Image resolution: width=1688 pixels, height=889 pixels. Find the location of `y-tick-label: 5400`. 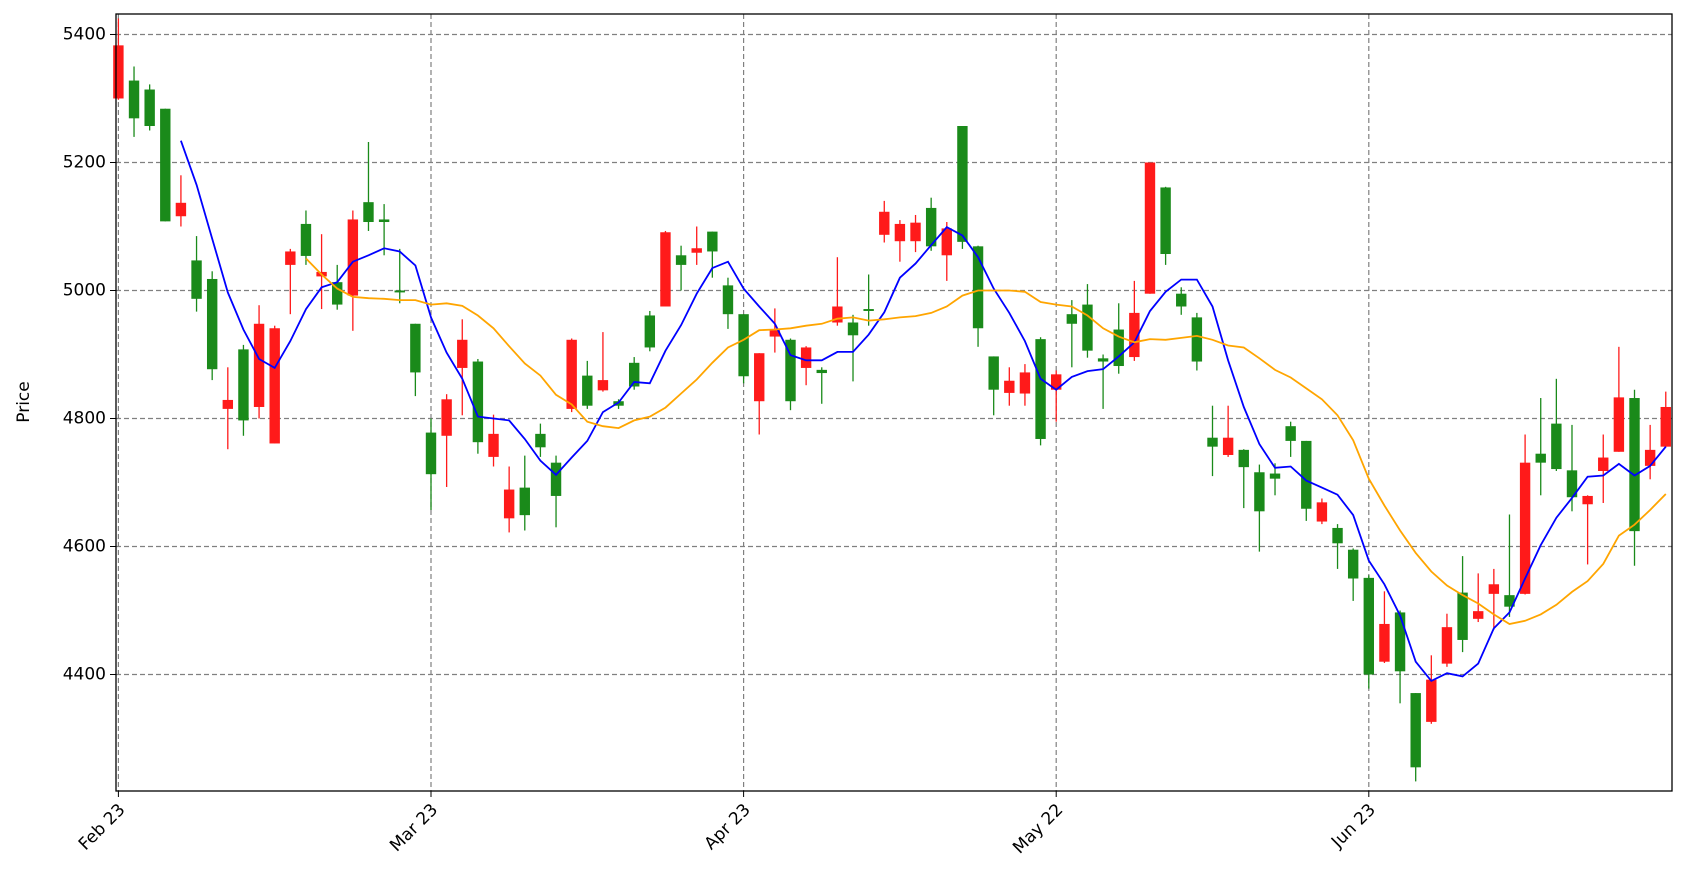

y-tick-label: 5400 is located at coordinates (84, 34).